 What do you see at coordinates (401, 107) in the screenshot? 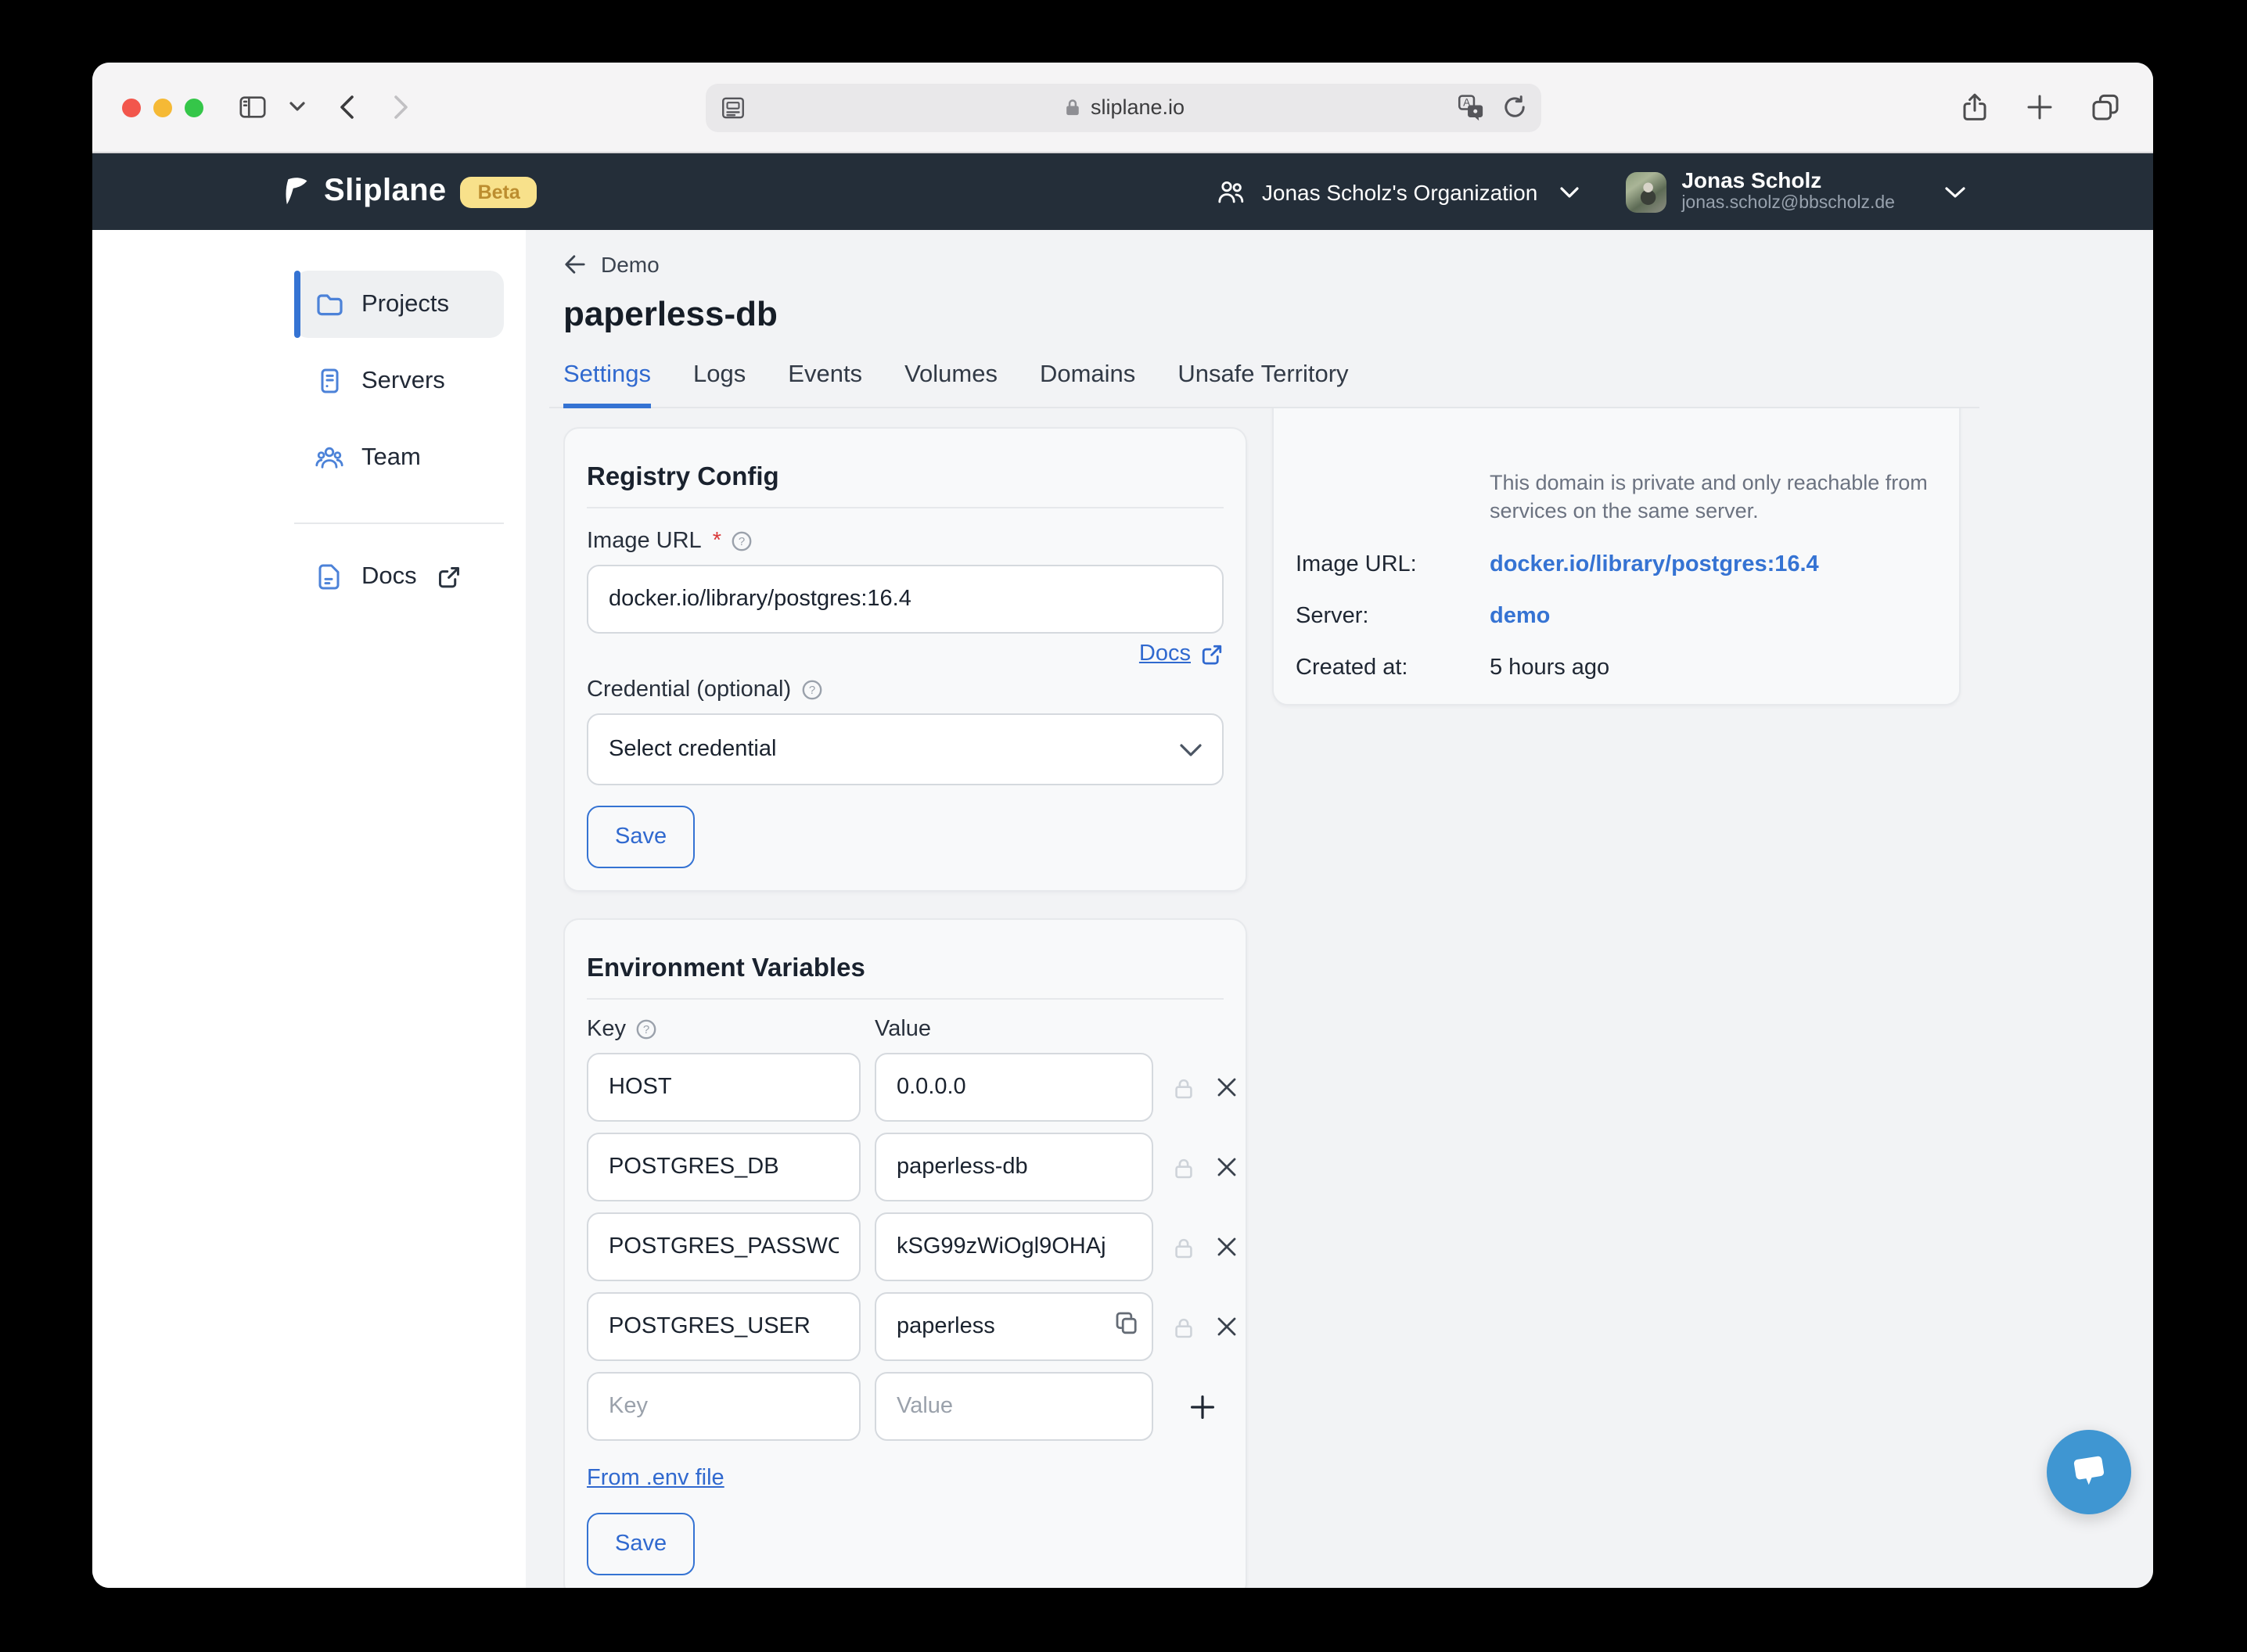
I see `forward-button` at bounding box center [401, 107].